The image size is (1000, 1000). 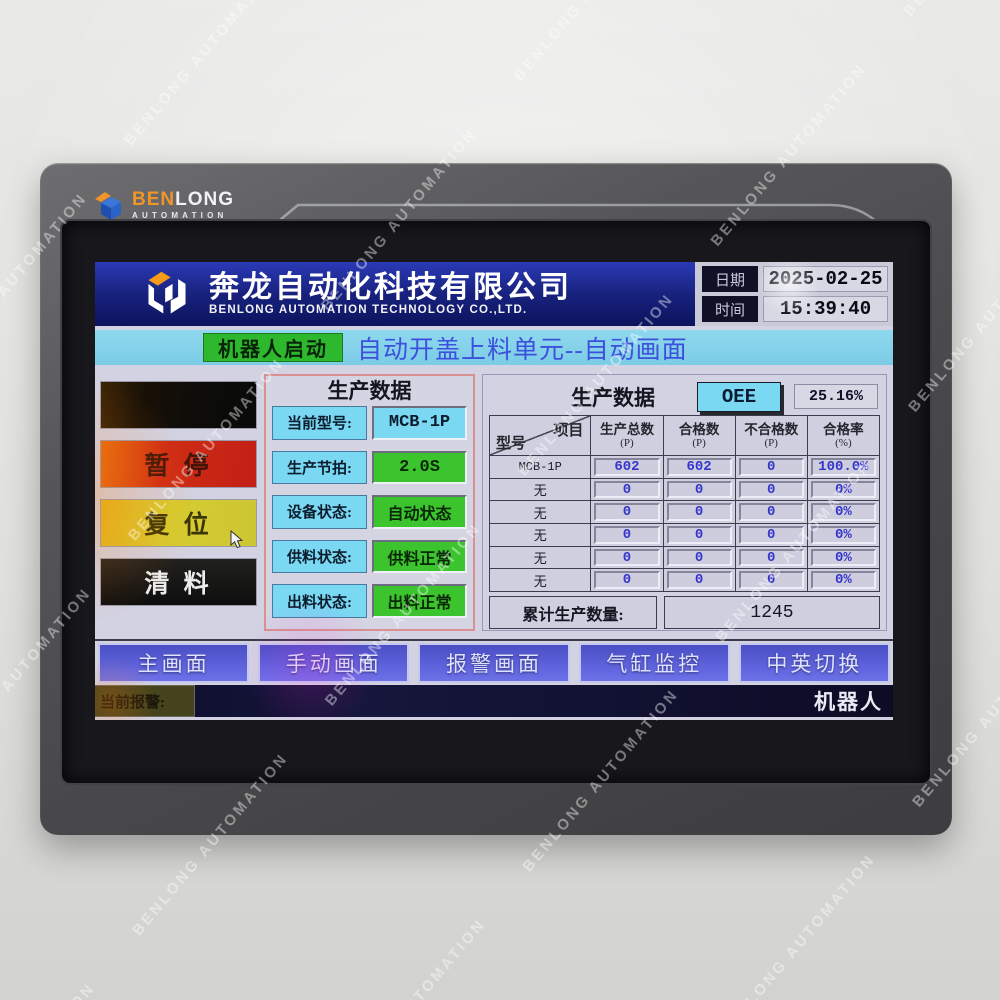 I want to click on company-name-cn: 奔龙自动化科技有限公司, so click(x=390, y=287).